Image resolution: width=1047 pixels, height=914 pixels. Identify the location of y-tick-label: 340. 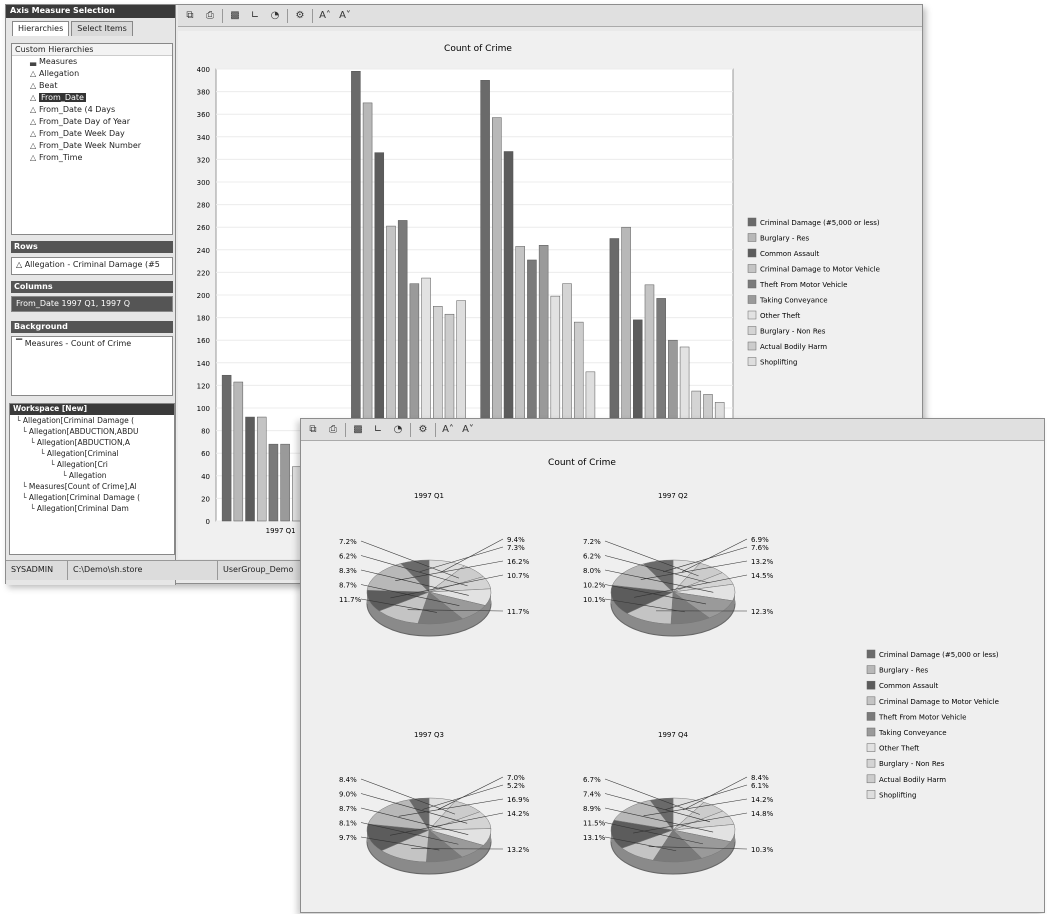
(203, 138).